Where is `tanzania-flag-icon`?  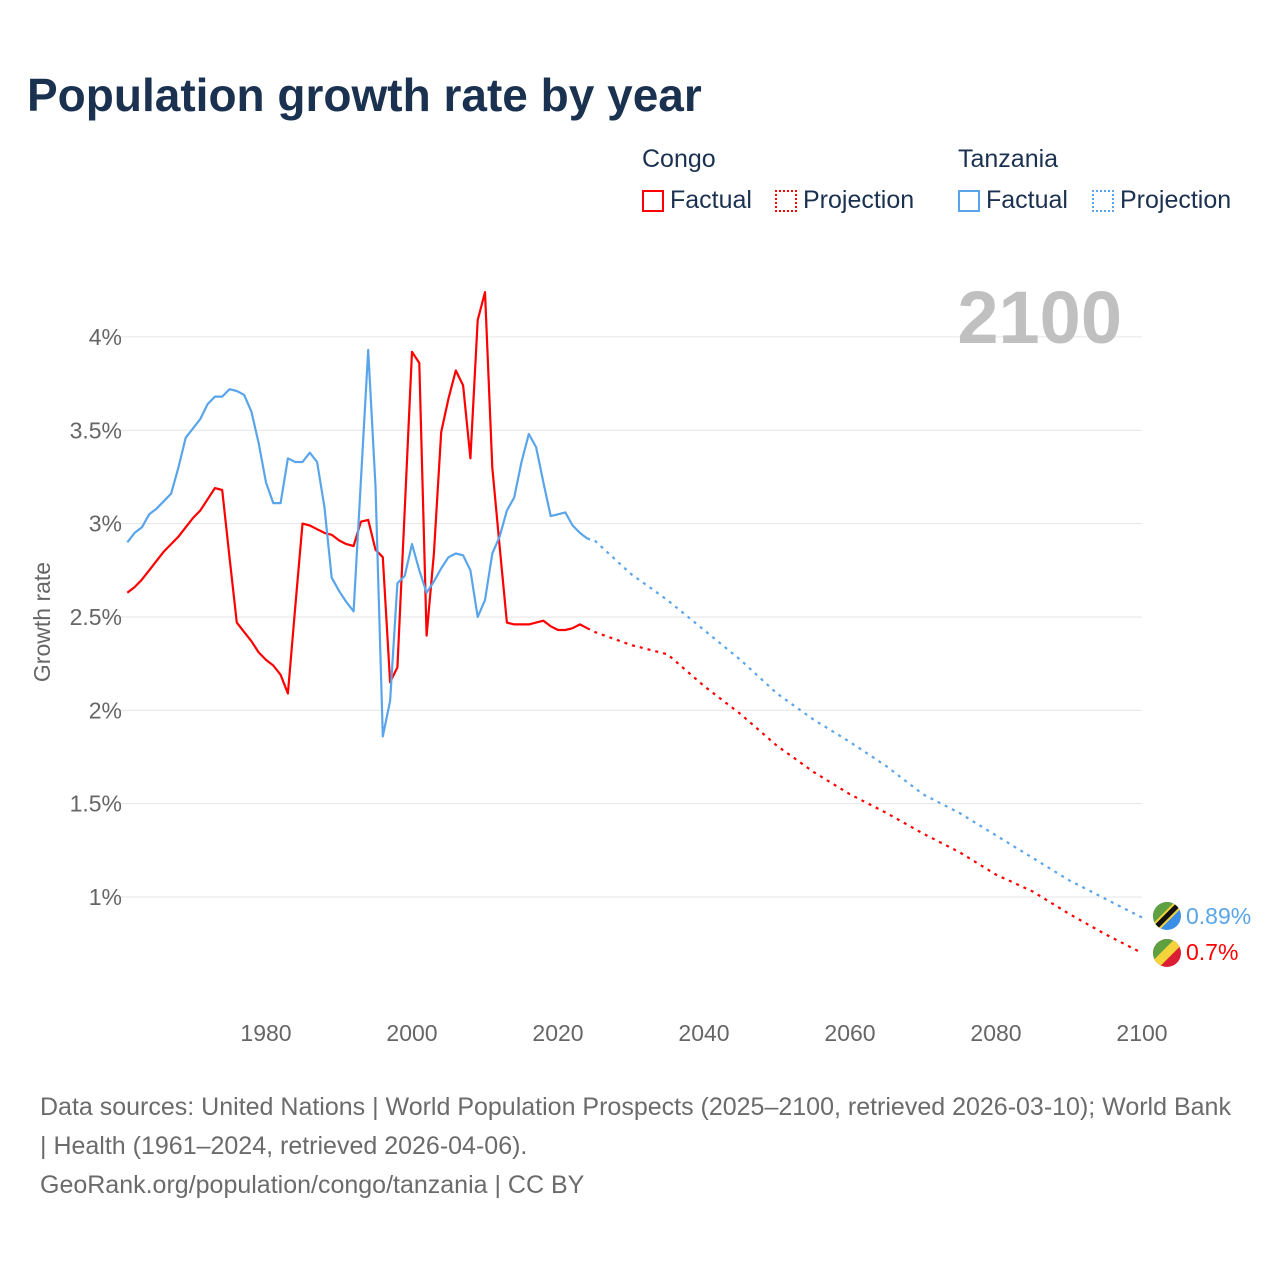
tanzania-flag-icon is located at coordinates (1167, 916).